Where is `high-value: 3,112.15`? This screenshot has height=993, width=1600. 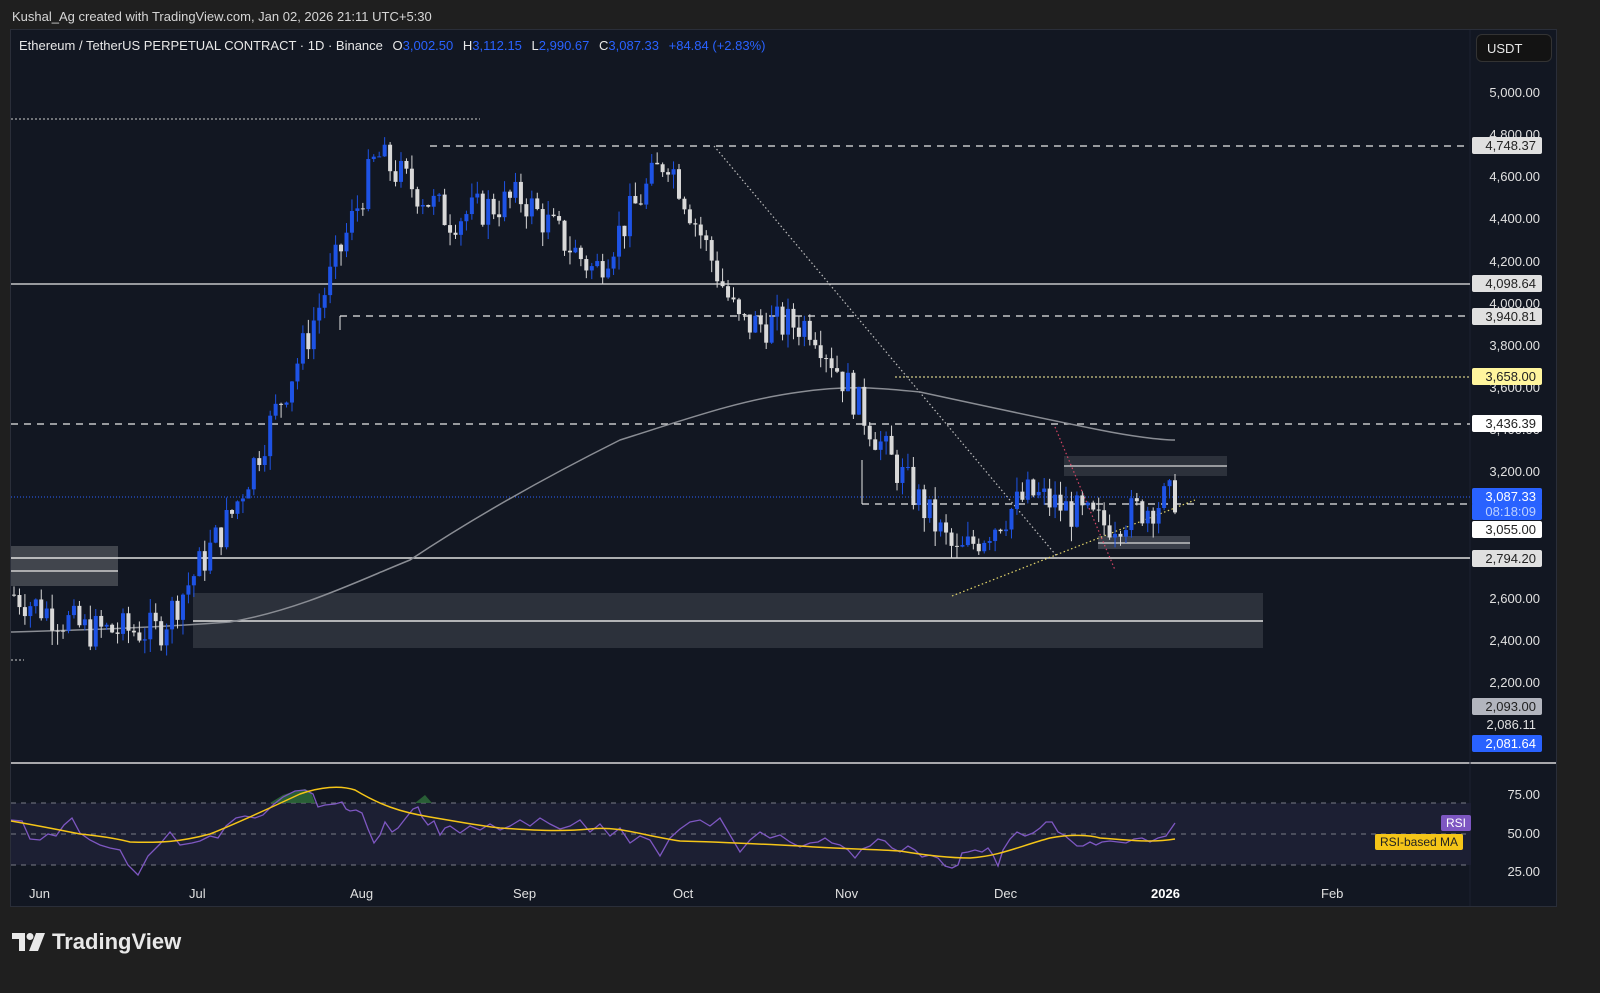 high-value: 3,112.15 is located at coordinates (497, 45).